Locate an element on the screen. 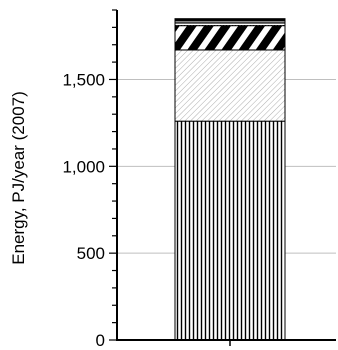 The width and height of the screenshot is (338, 350). y-tick-label: 0 is located at coordinates (100, 340).